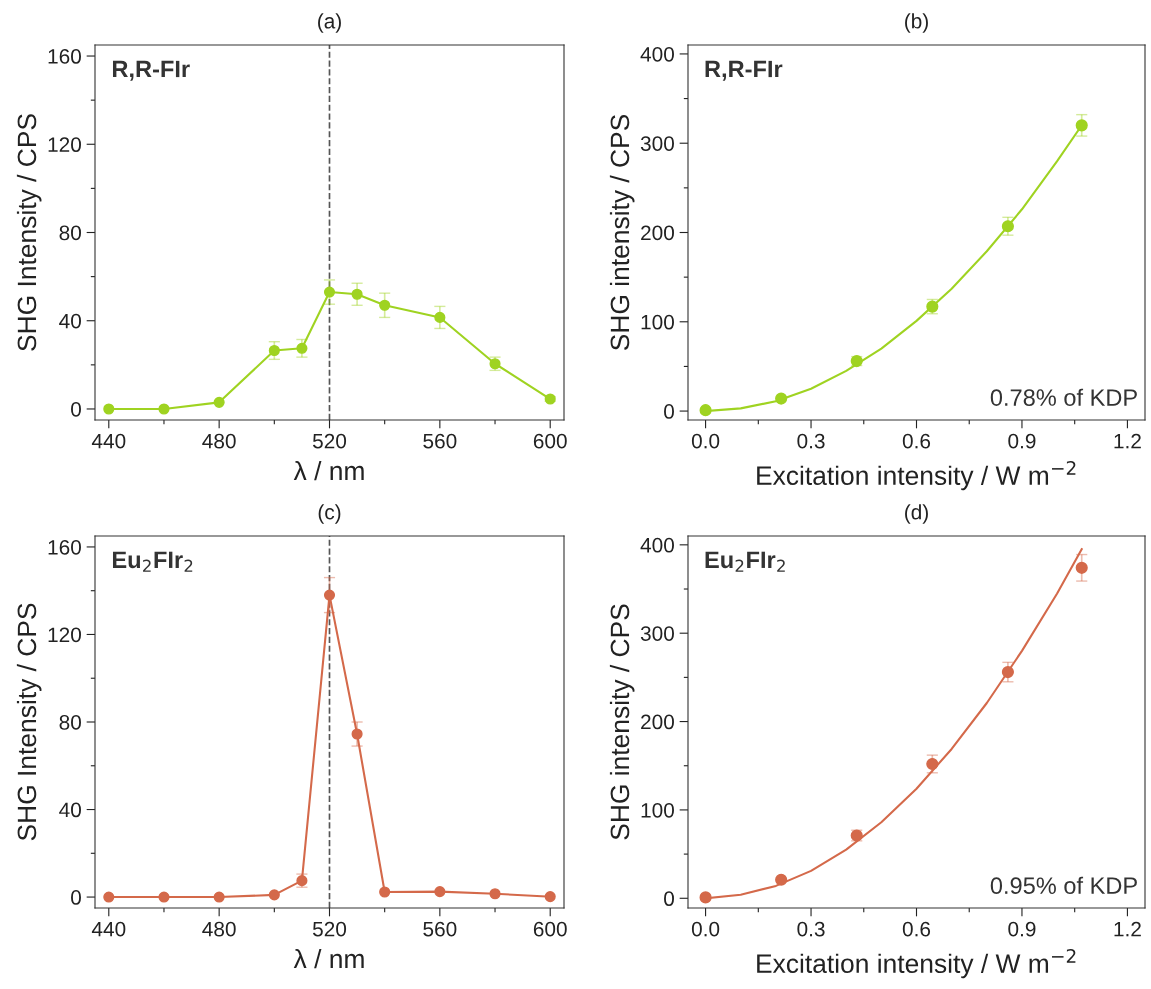 Image resolution: width=1151 pixels, height=989 pixels. What do you see at coordinates (916, 514) in the screenshot?
I see `chart-title: (d)` at bounding box center [916, 514].